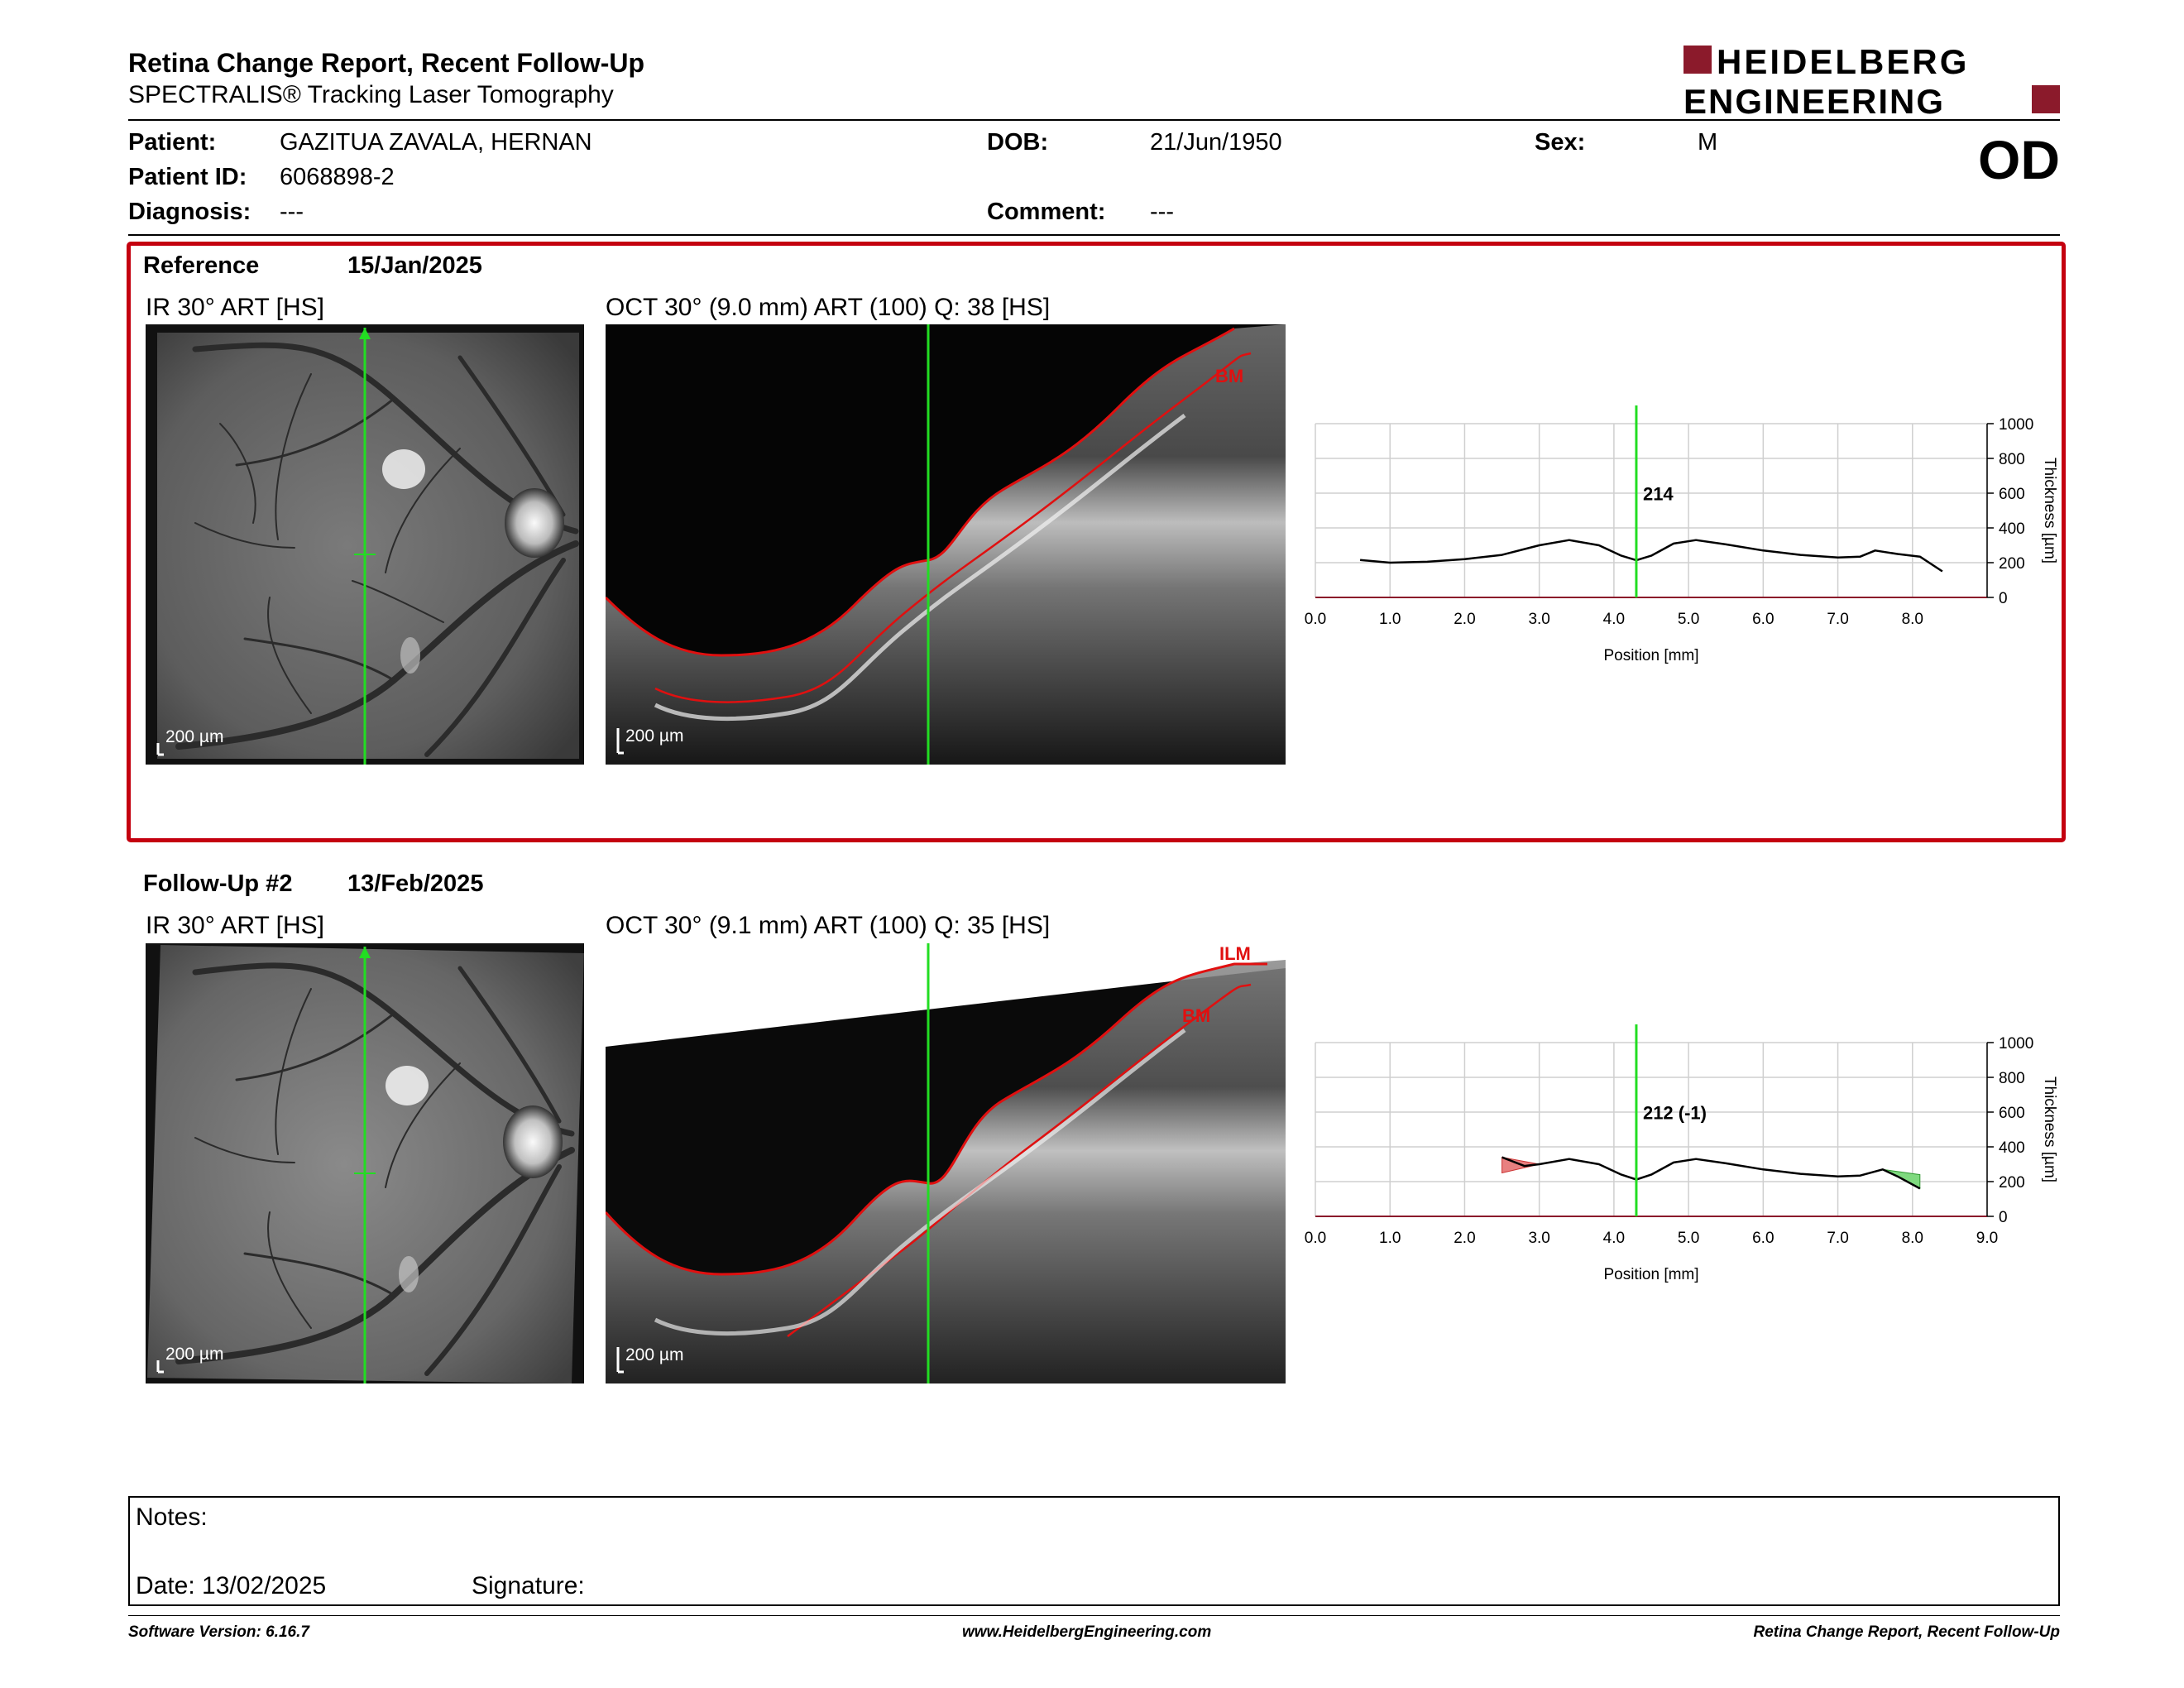 The image size is (2184, 1688). What do you see at coordinates (436, 142) in the screenshot?
I see `patient-name: GAZITUA ZAVALA, HERNAN` at bounding box center [436, 142].